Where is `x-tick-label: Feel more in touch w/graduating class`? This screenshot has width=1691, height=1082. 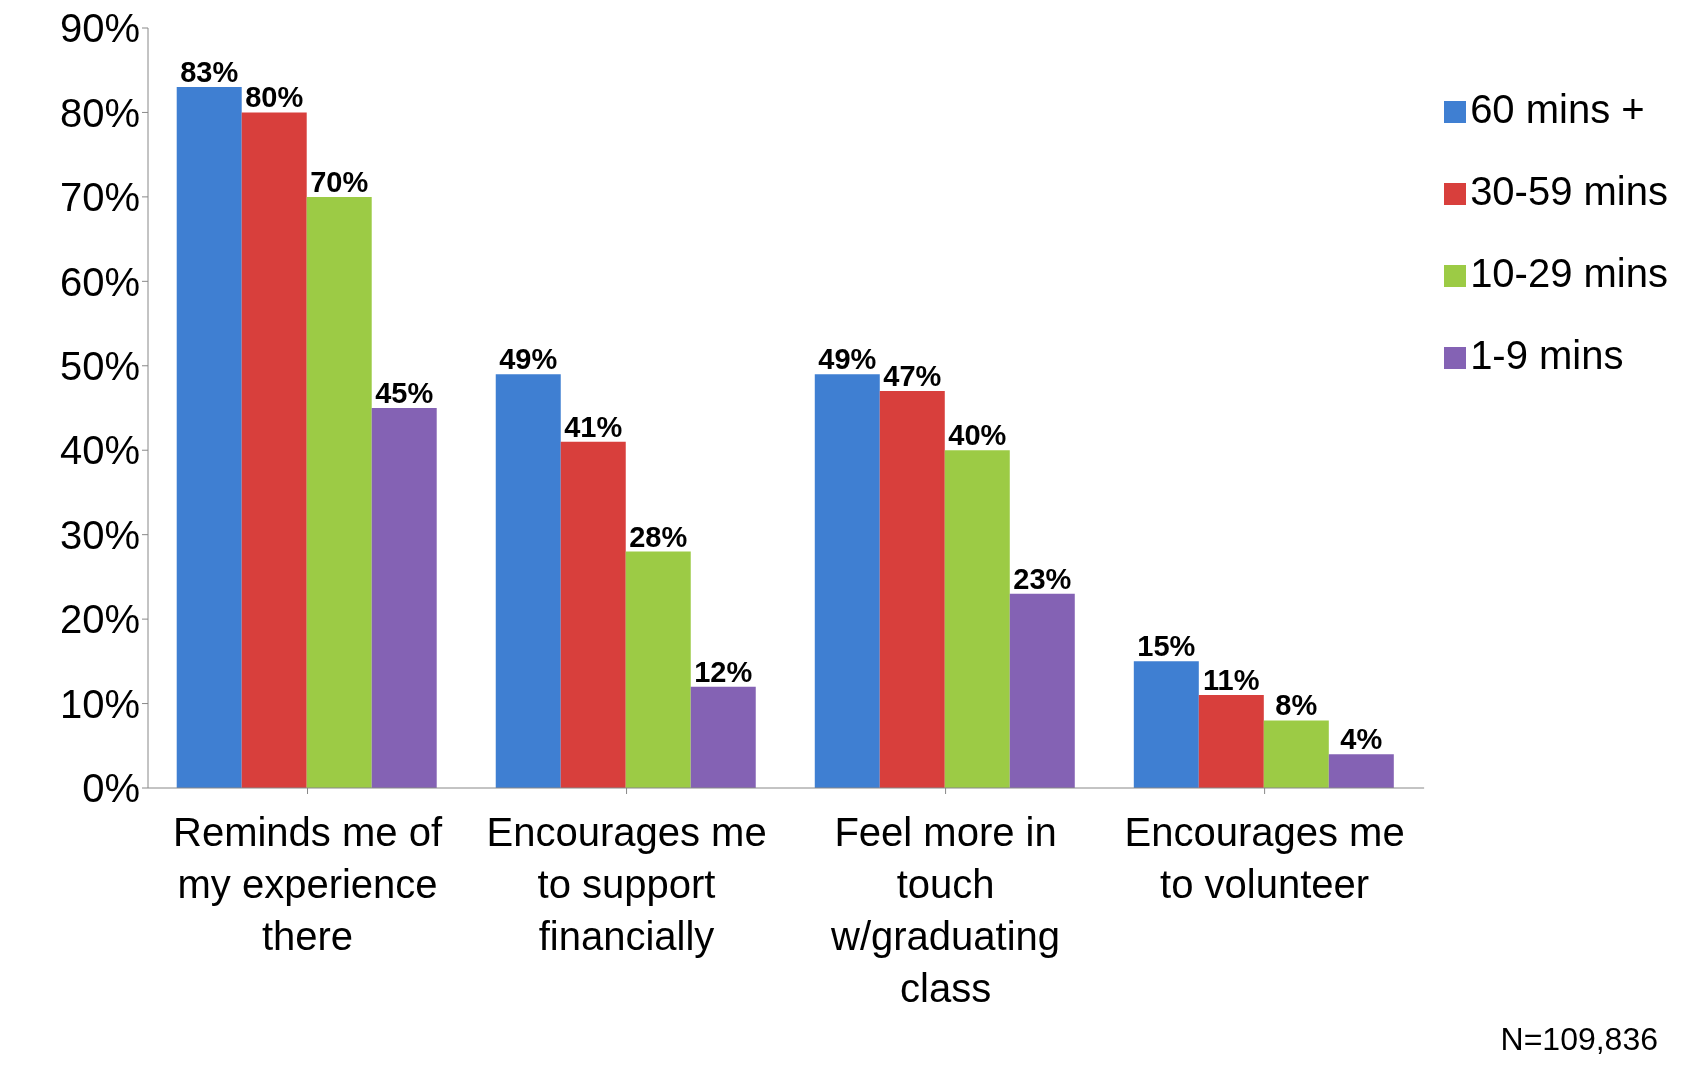 x-tick-label: Feel more in touch w/graduating class is located at coordinates (945, 910).